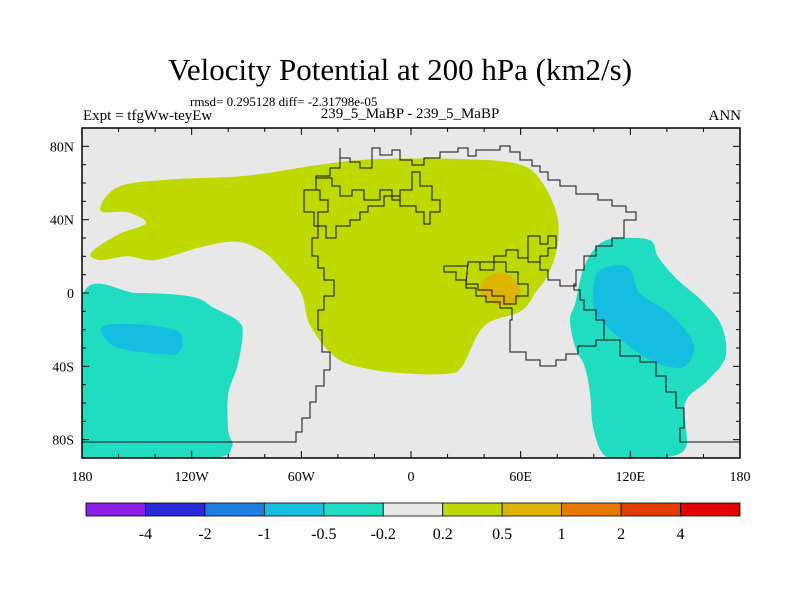 Image resolution: width=800 pixels, height=600 pixels. What do you see at coordinates (488, 256) in the screenshot?
I see `continent-outline-north` at bounding box center [488, 256].